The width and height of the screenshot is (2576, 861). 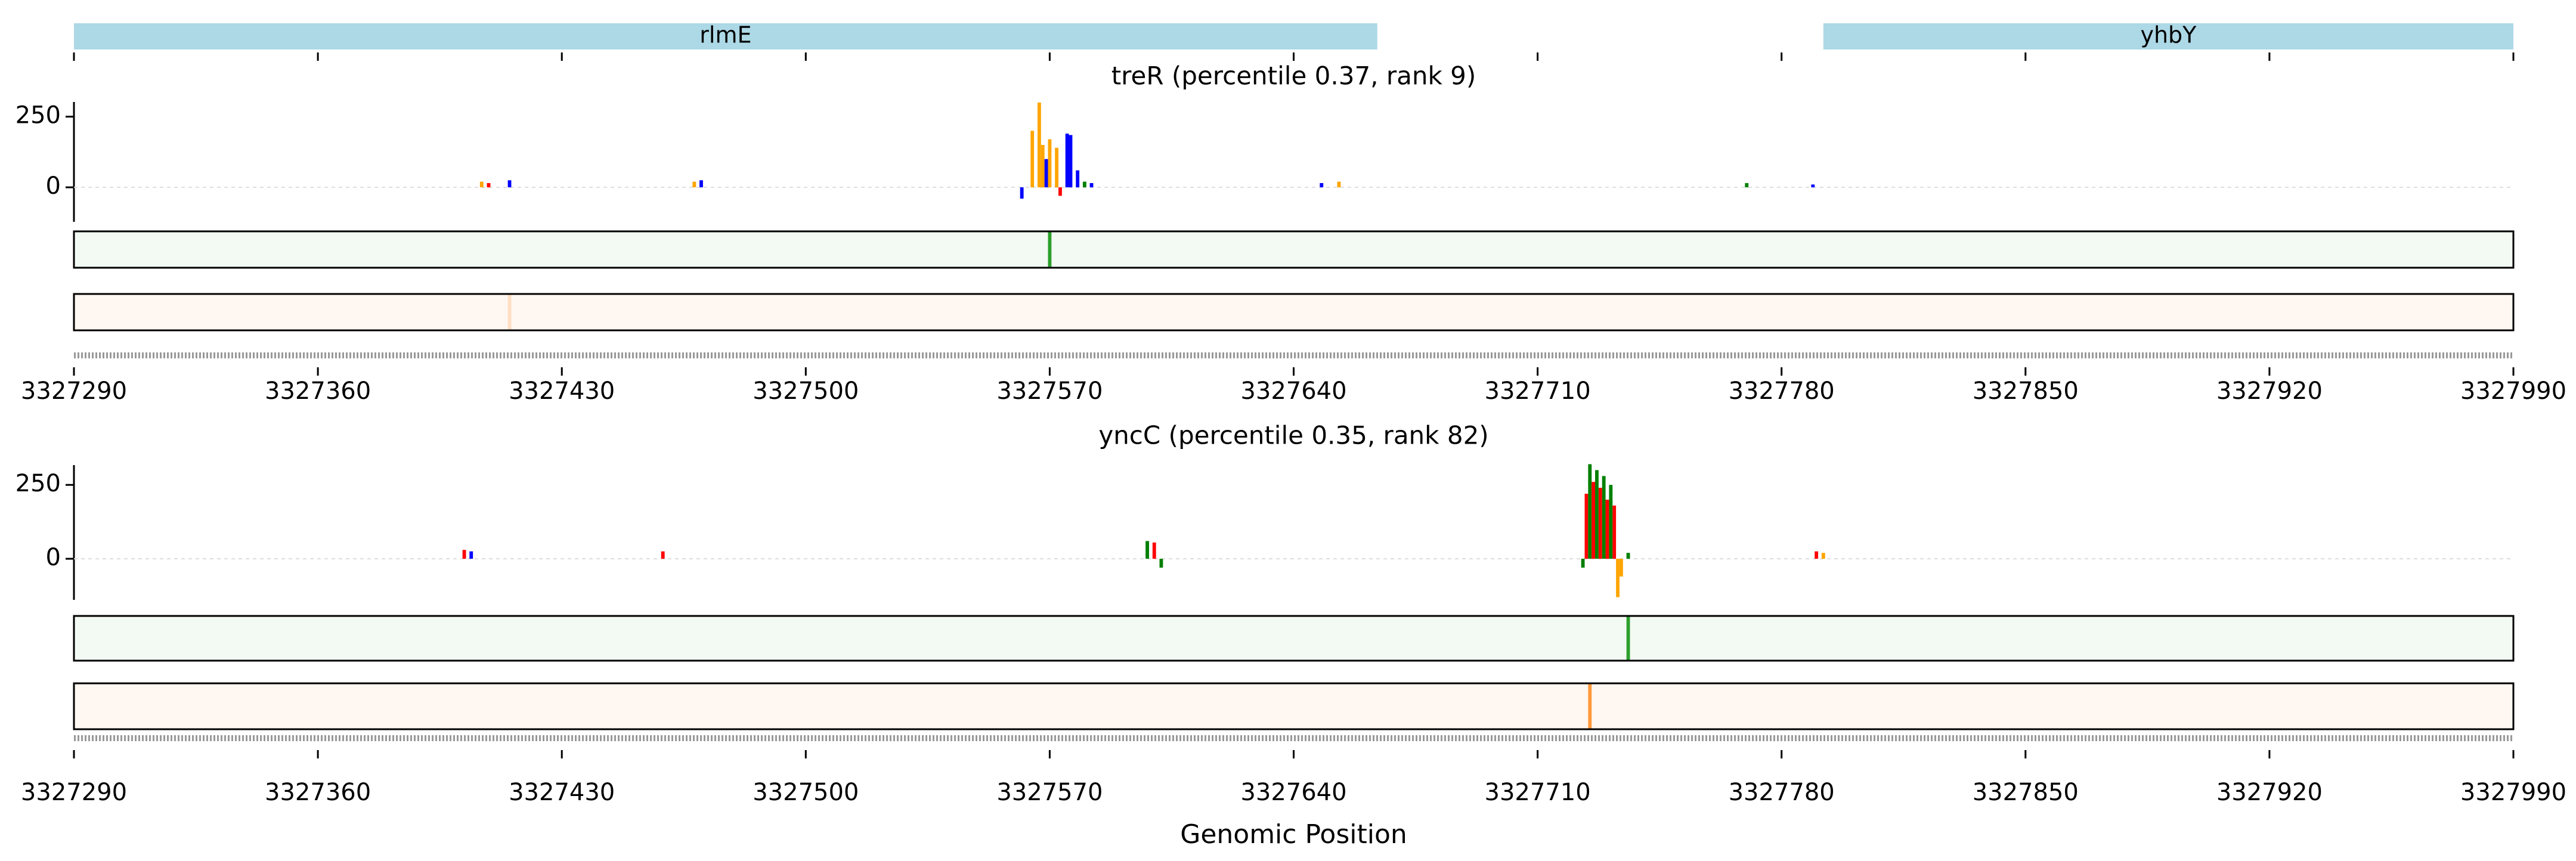 I want to click on x-axis-label: Genomic Position, so click(x=1293, y=835).